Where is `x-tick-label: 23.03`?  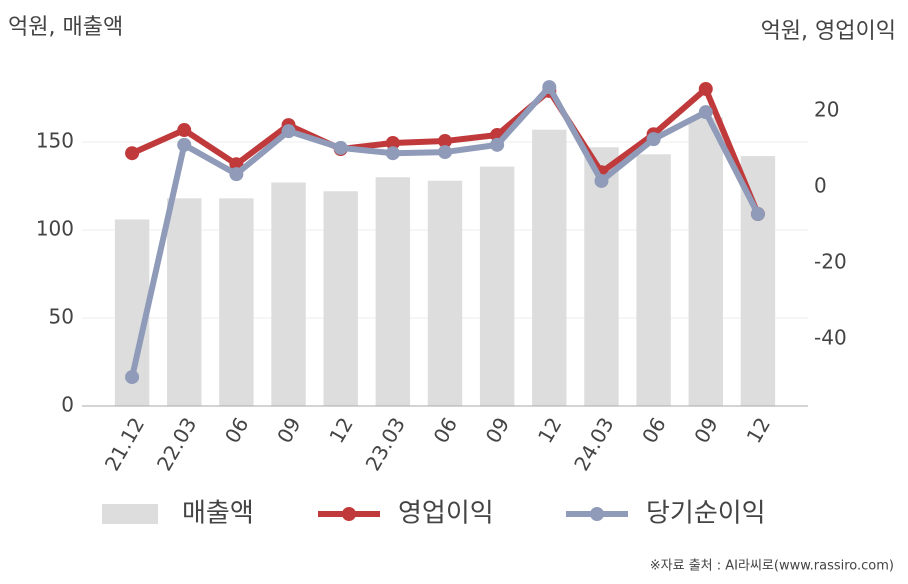 x-tick-label: 23.03 is located at coordinates (385, 444).